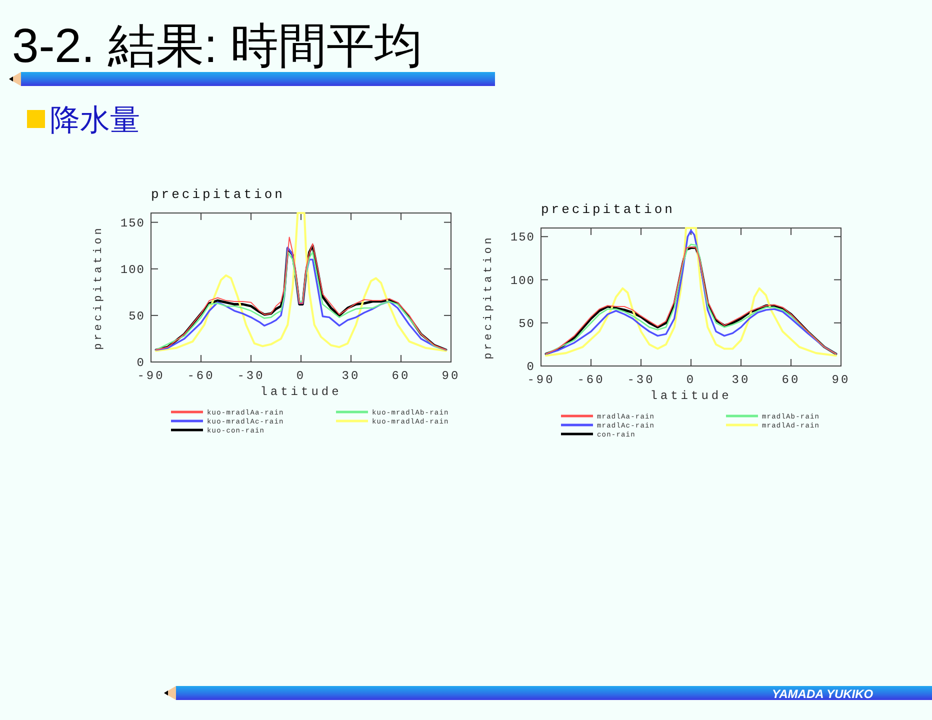 This screenshot has height=720, width=932. Describe the element at coordinates (301, 282) in the screenshot. I see `line-series` at that location.